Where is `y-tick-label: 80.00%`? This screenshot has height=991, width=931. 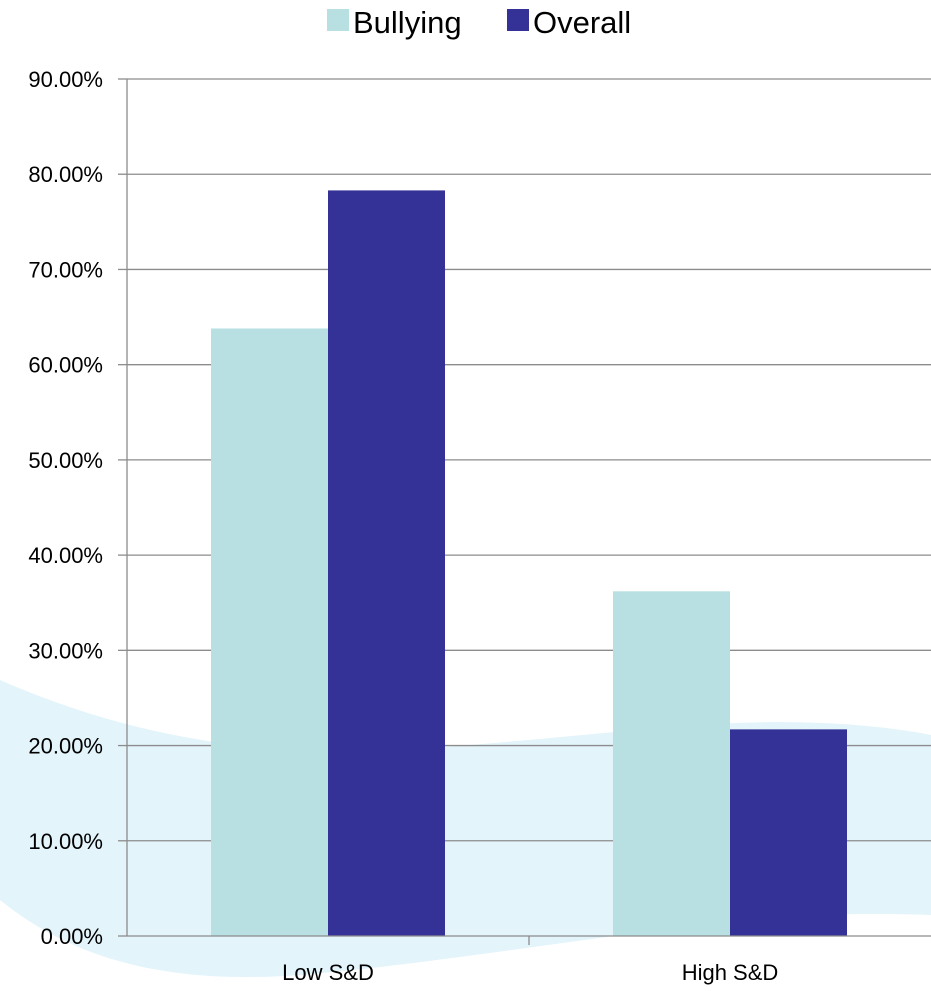 y-tick-label: 80.00% is located at coordinates (65, 174).